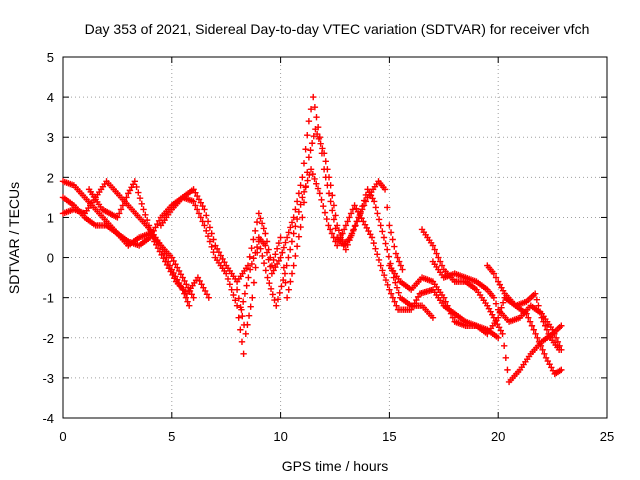 The height and width of the screenshot is (480, 640). I want to click on x-tick-label: 5, so click(171, 436).